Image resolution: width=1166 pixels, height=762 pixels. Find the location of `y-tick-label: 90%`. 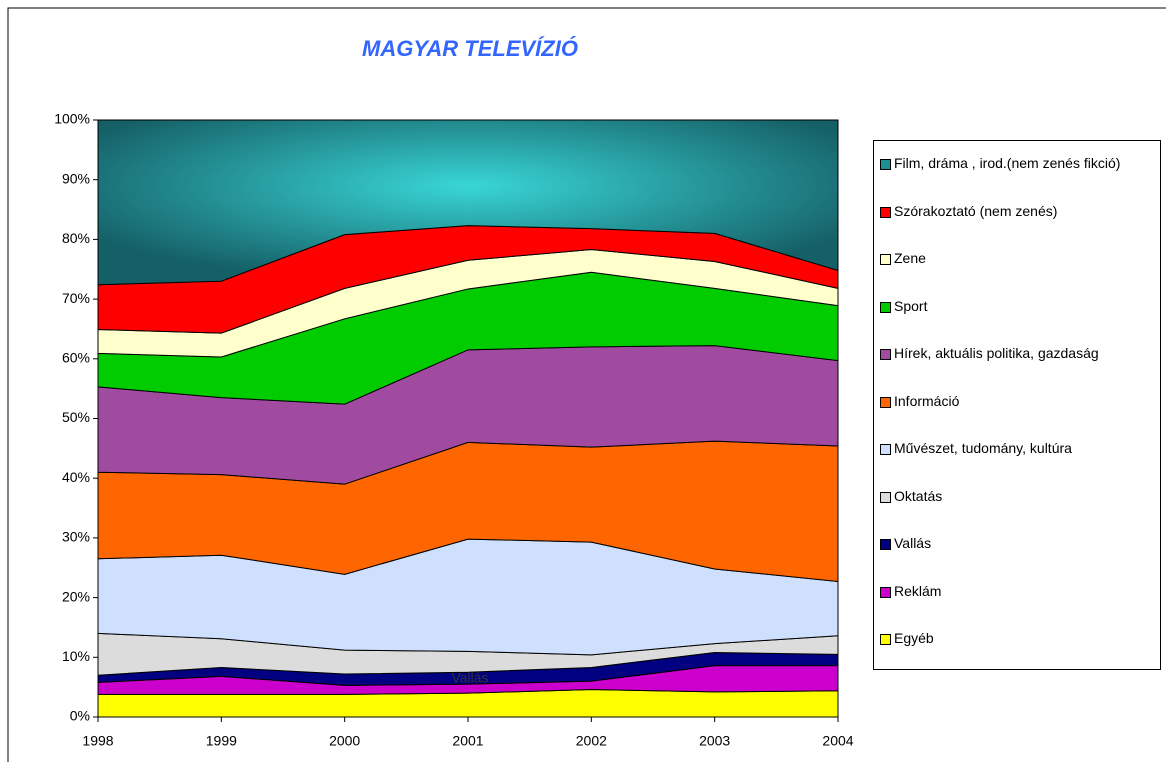

y-tick-label: 90% is located at coordinates (76, 178).